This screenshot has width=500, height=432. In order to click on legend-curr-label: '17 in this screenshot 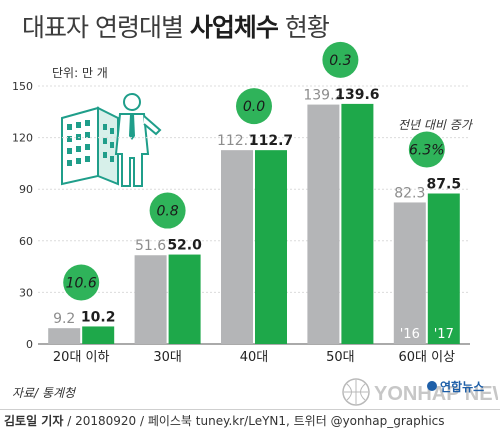, I will do `click(444, 334)`.